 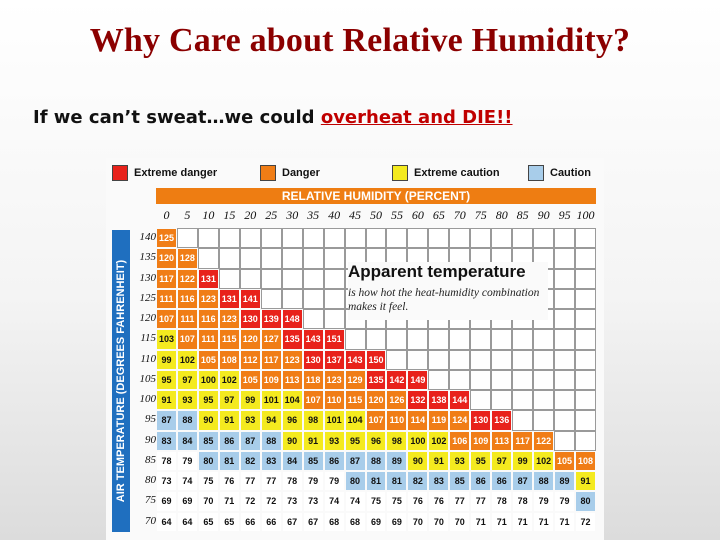 I want to click on heat-cell: 93, so click(x=187, y=400).